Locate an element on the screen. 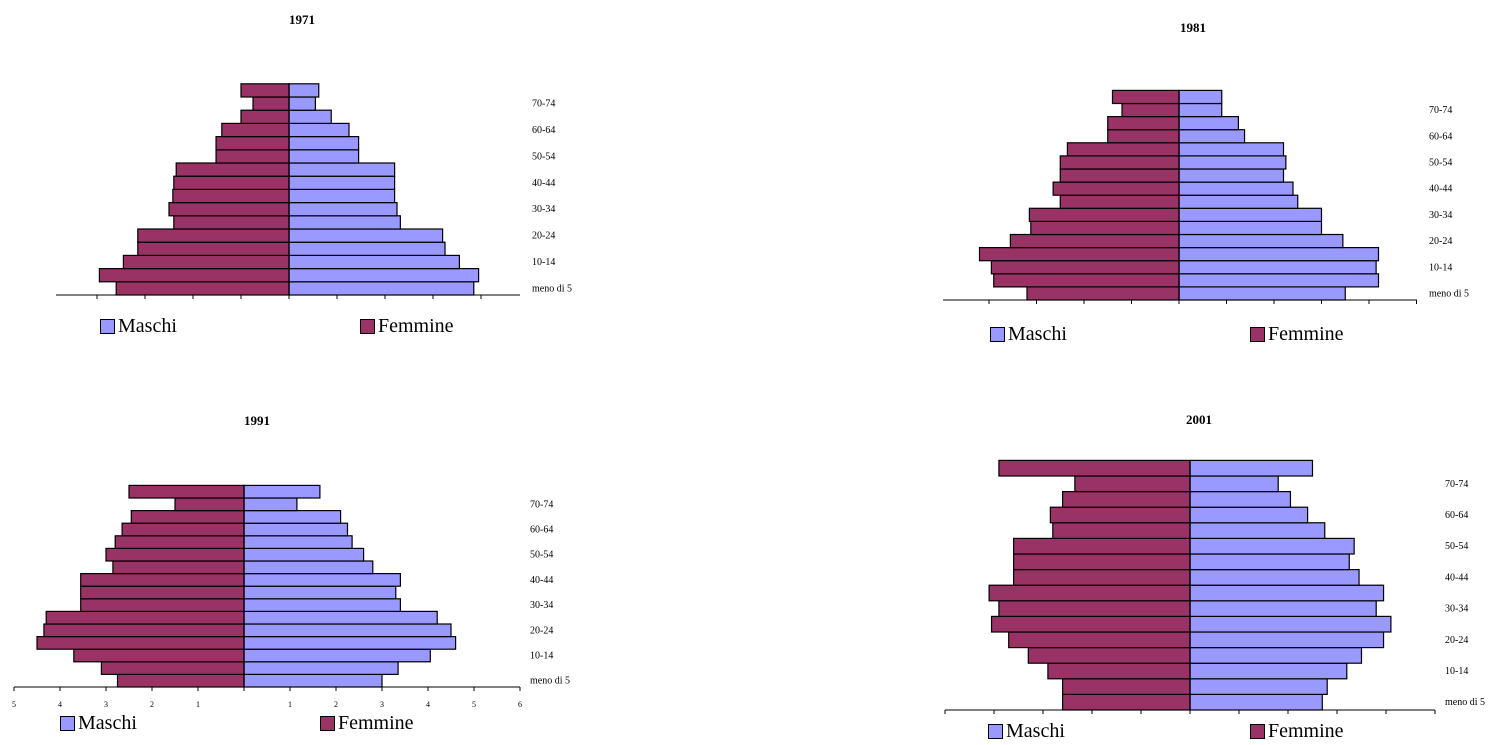  category-label: 40-44 is located at coordinates (541, 580).